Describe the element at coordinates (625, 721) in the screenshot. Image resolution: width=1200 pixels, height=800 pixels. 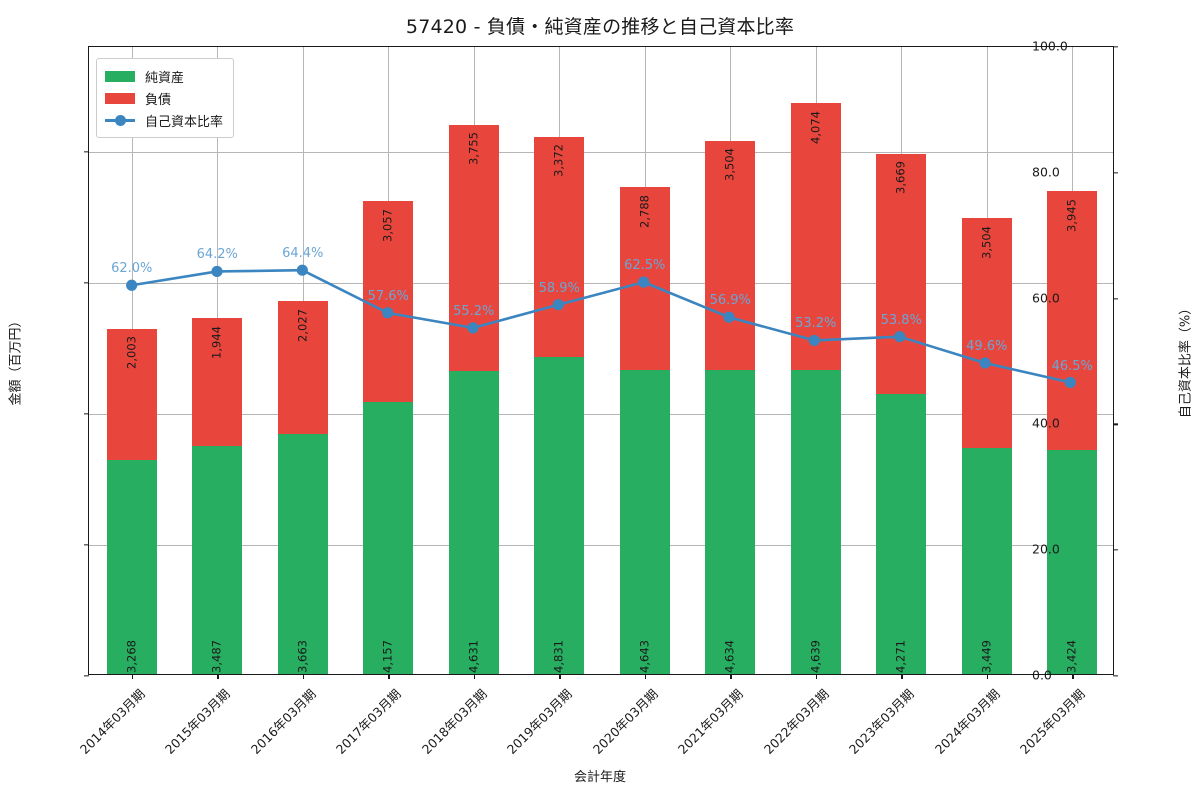
I see `x-axis-tick-label: 2020年03月期` at that location.